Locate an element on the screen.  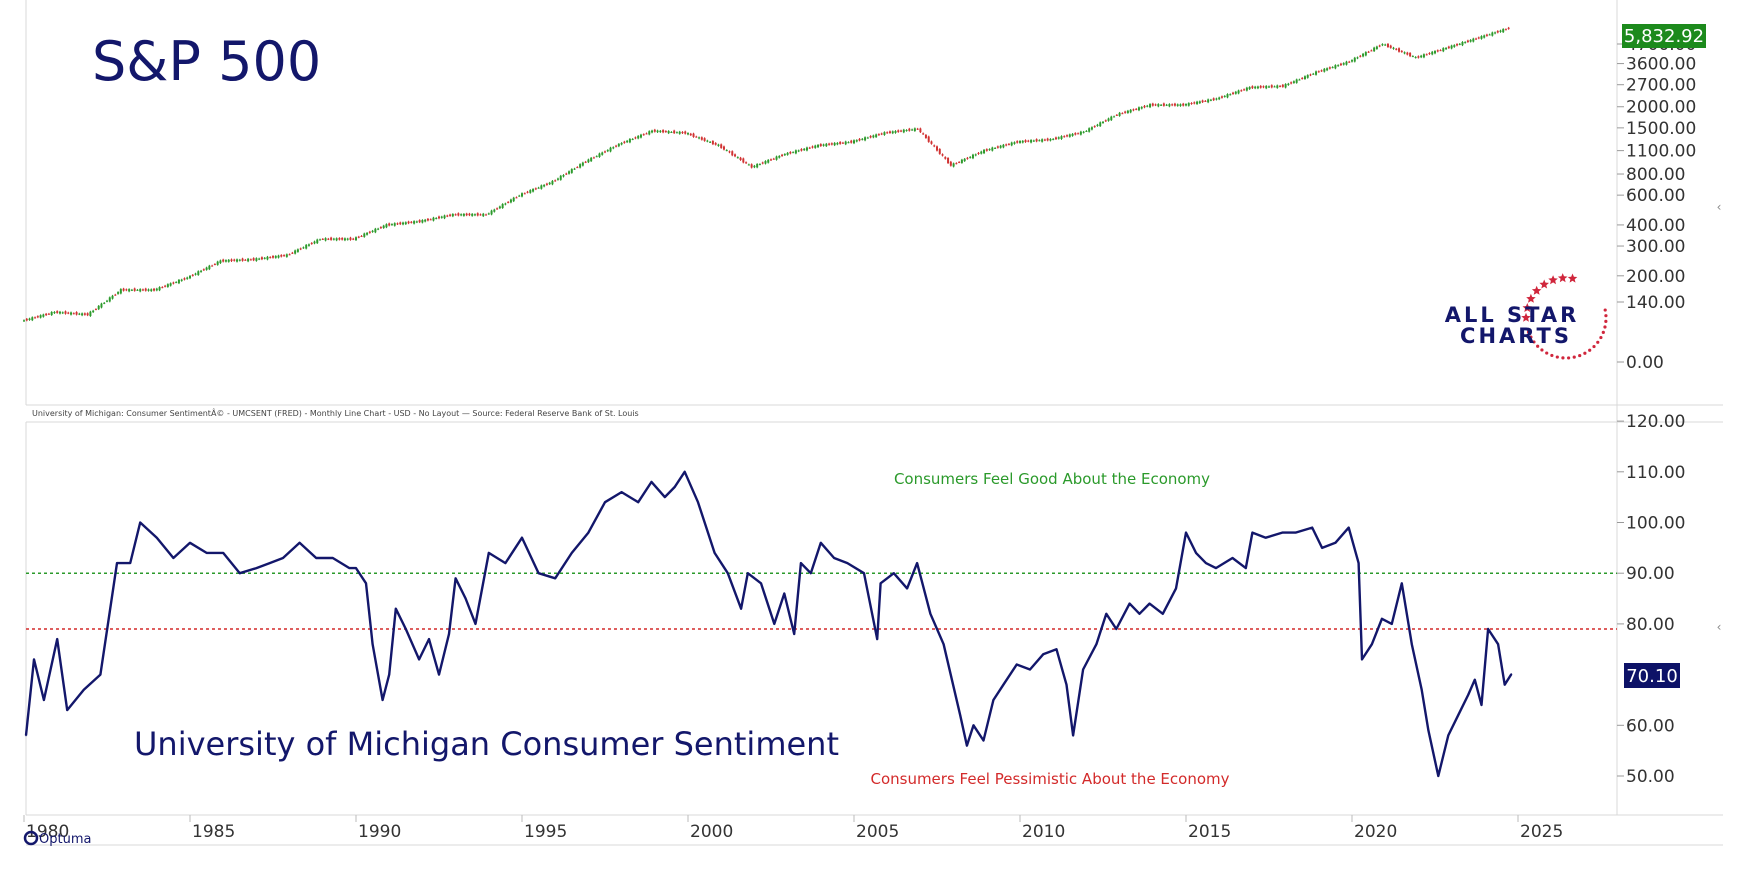
x-tick-label: 2015 is located at coordinates (1209, 832).